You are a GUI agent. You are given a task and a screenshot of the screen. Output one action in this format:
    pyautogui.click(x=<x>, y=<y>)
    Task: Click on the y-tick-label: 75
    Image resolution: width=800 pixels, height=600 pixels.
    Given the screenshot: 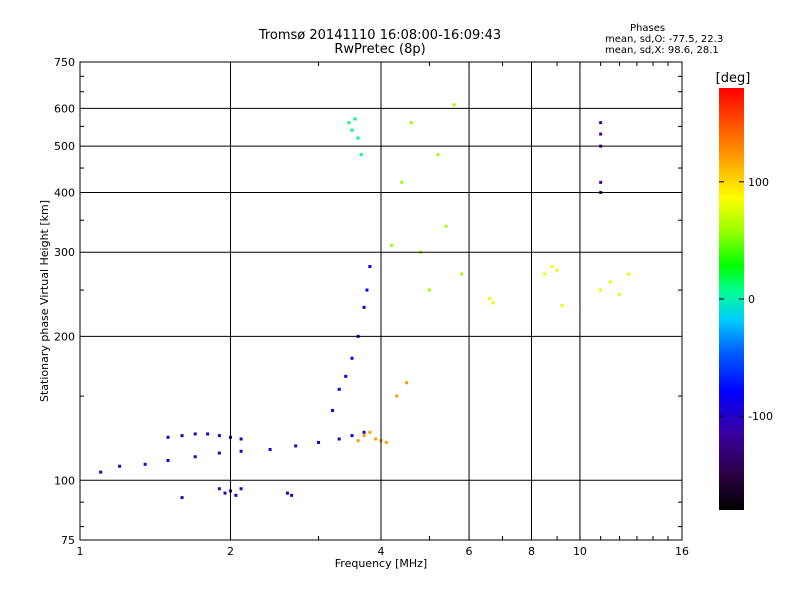 What is the action you would take?
    pyautogui.click(x=68, y=540)
    